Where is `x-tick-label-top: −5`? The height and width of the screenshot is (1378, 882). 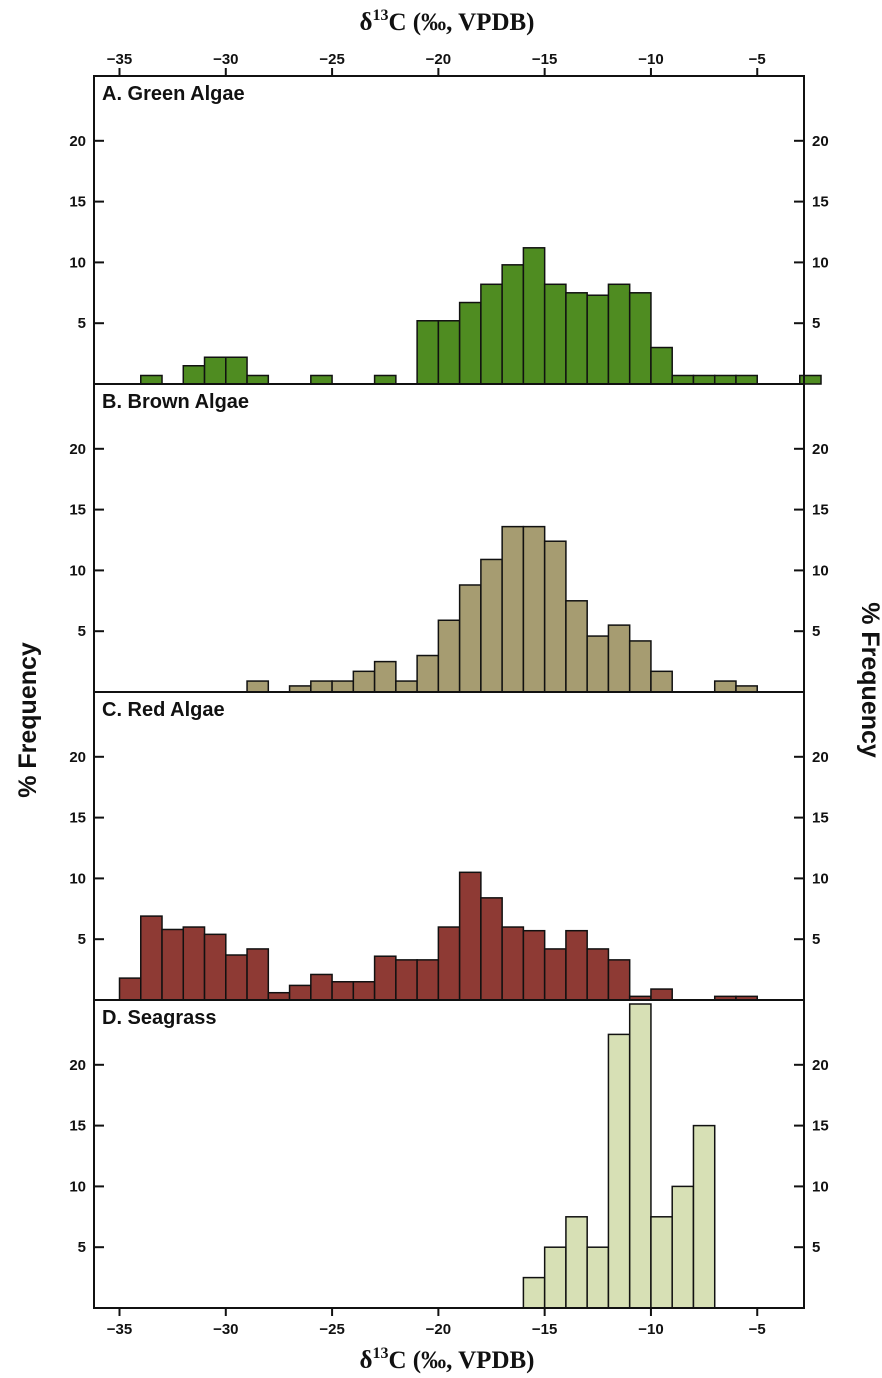
x-tick-label-top: −5 is located at coordinates (757, 59).